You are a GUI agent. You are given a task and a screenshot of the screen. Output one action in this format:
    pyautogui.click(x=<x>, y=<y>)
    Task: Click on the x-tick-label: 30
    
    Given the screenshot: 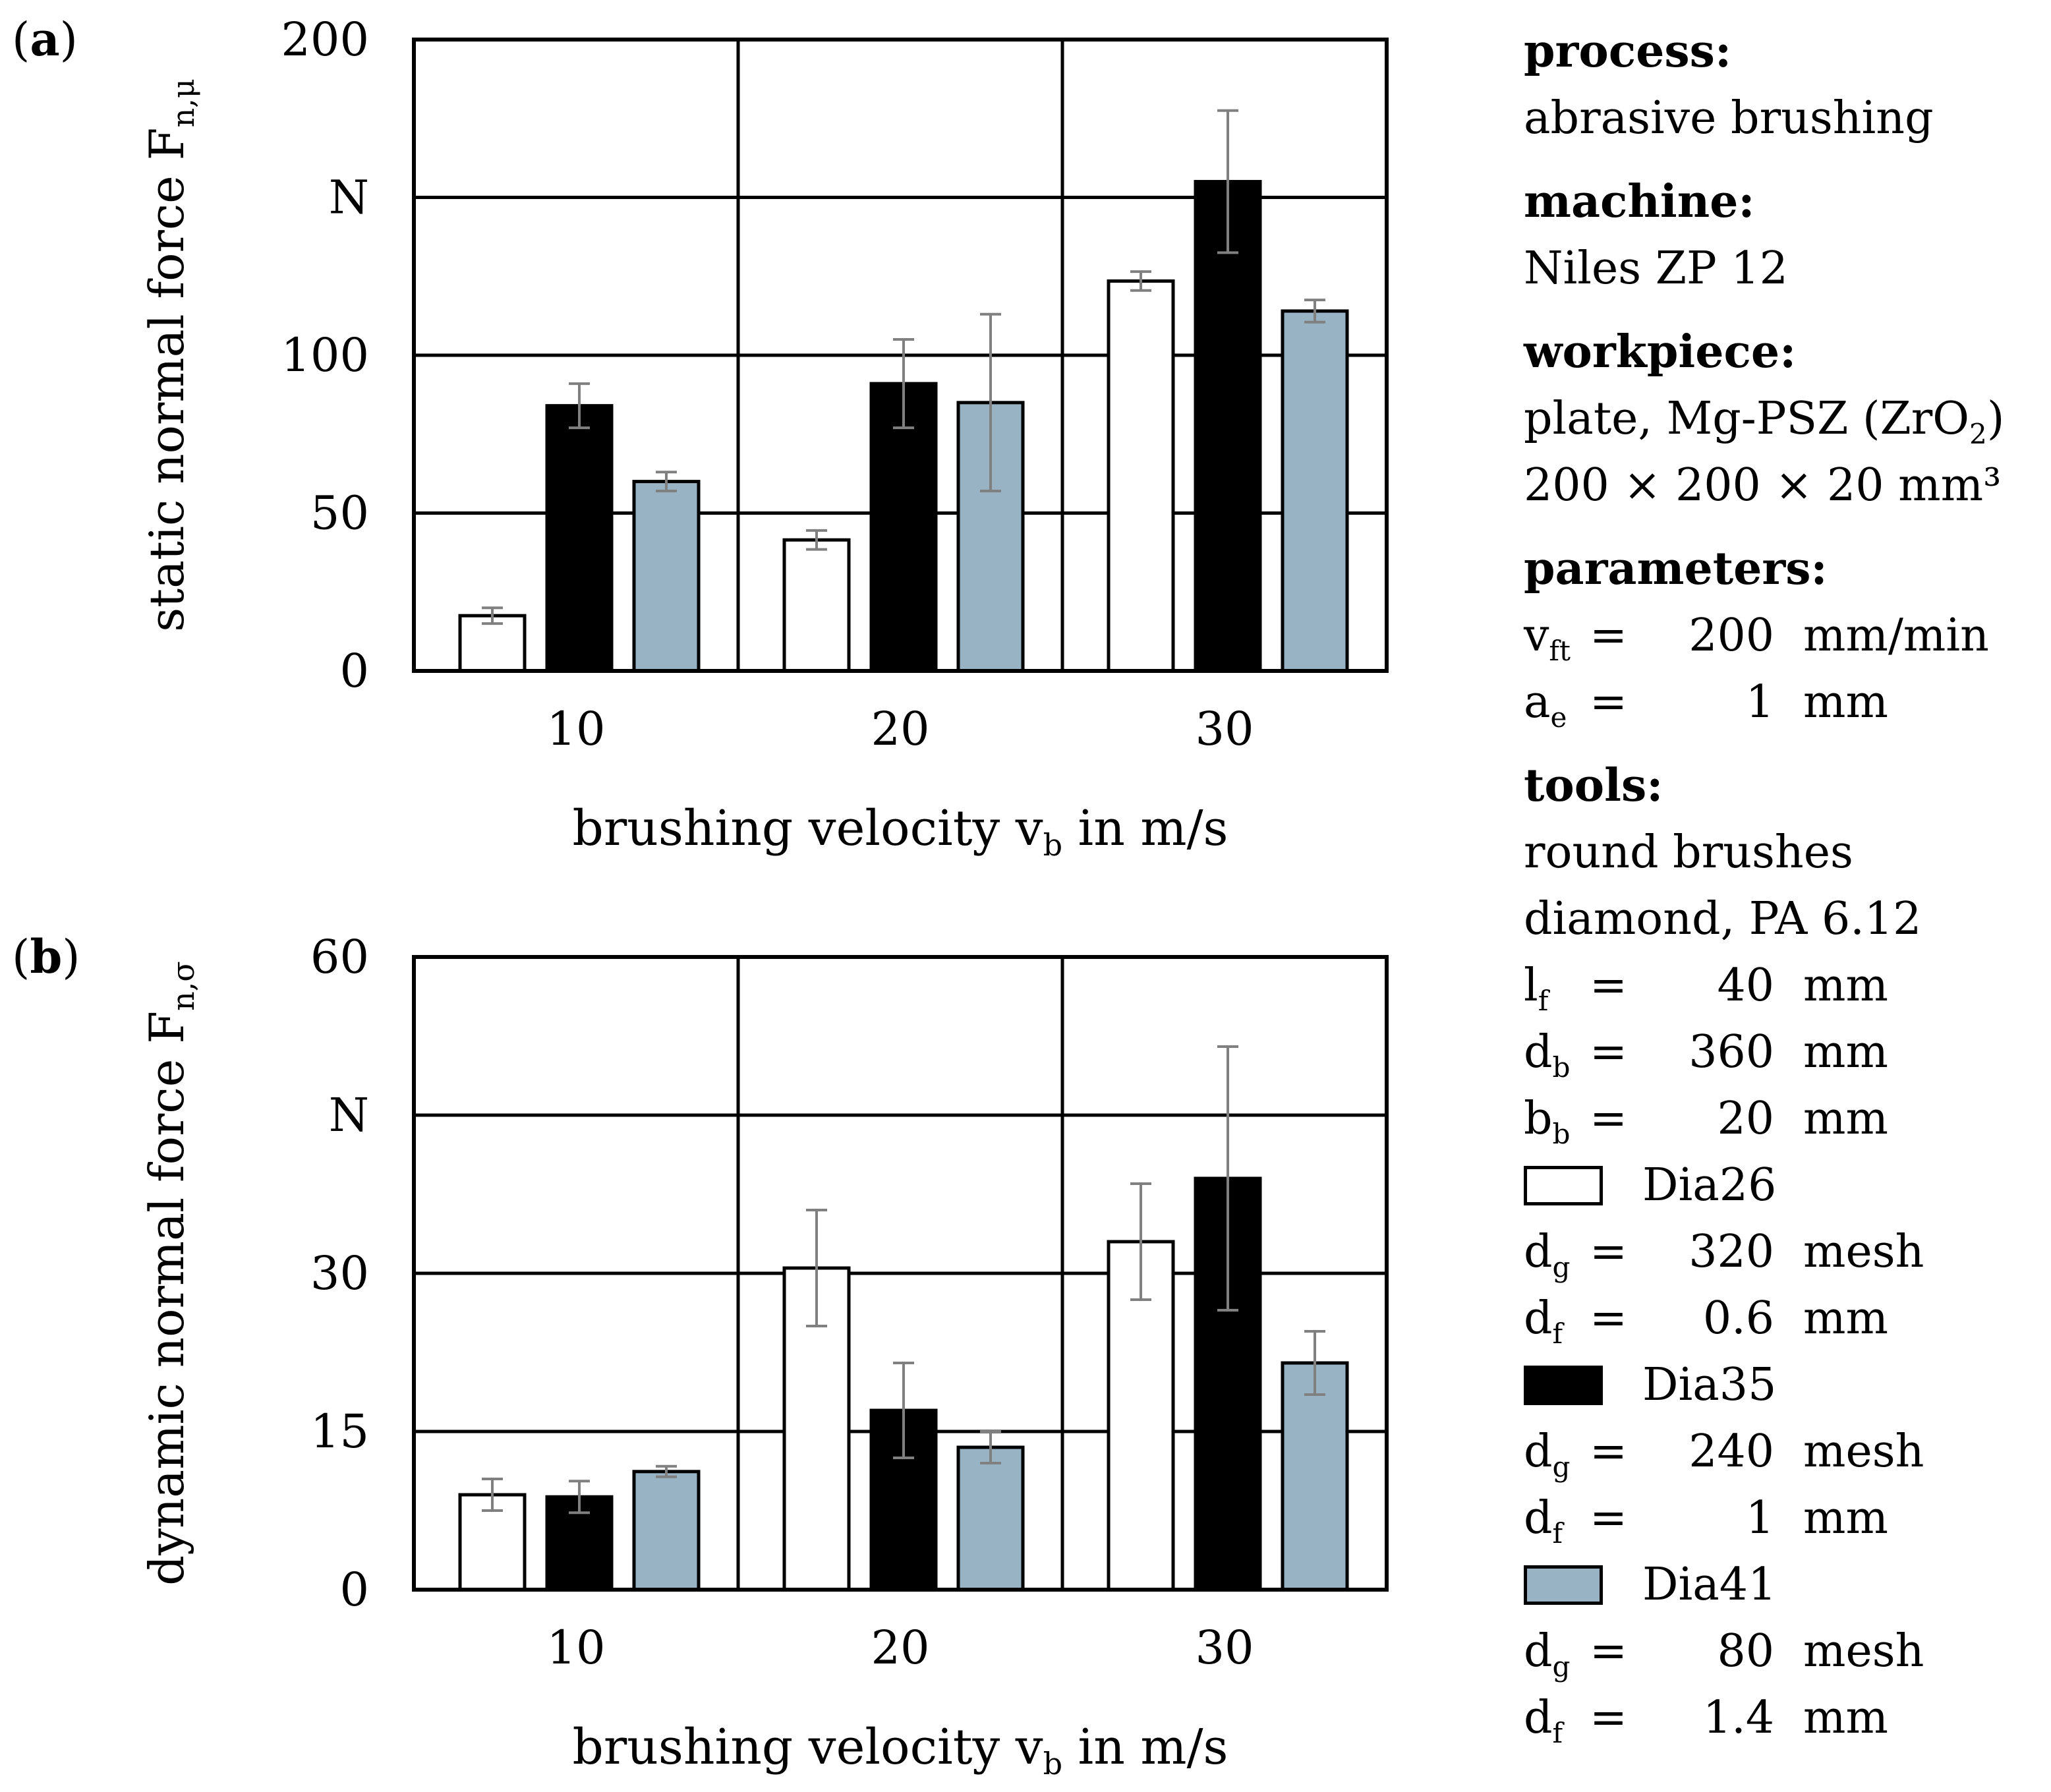 What is the action you would take?
    pyautogui.click(x=1224, y=1648)
    